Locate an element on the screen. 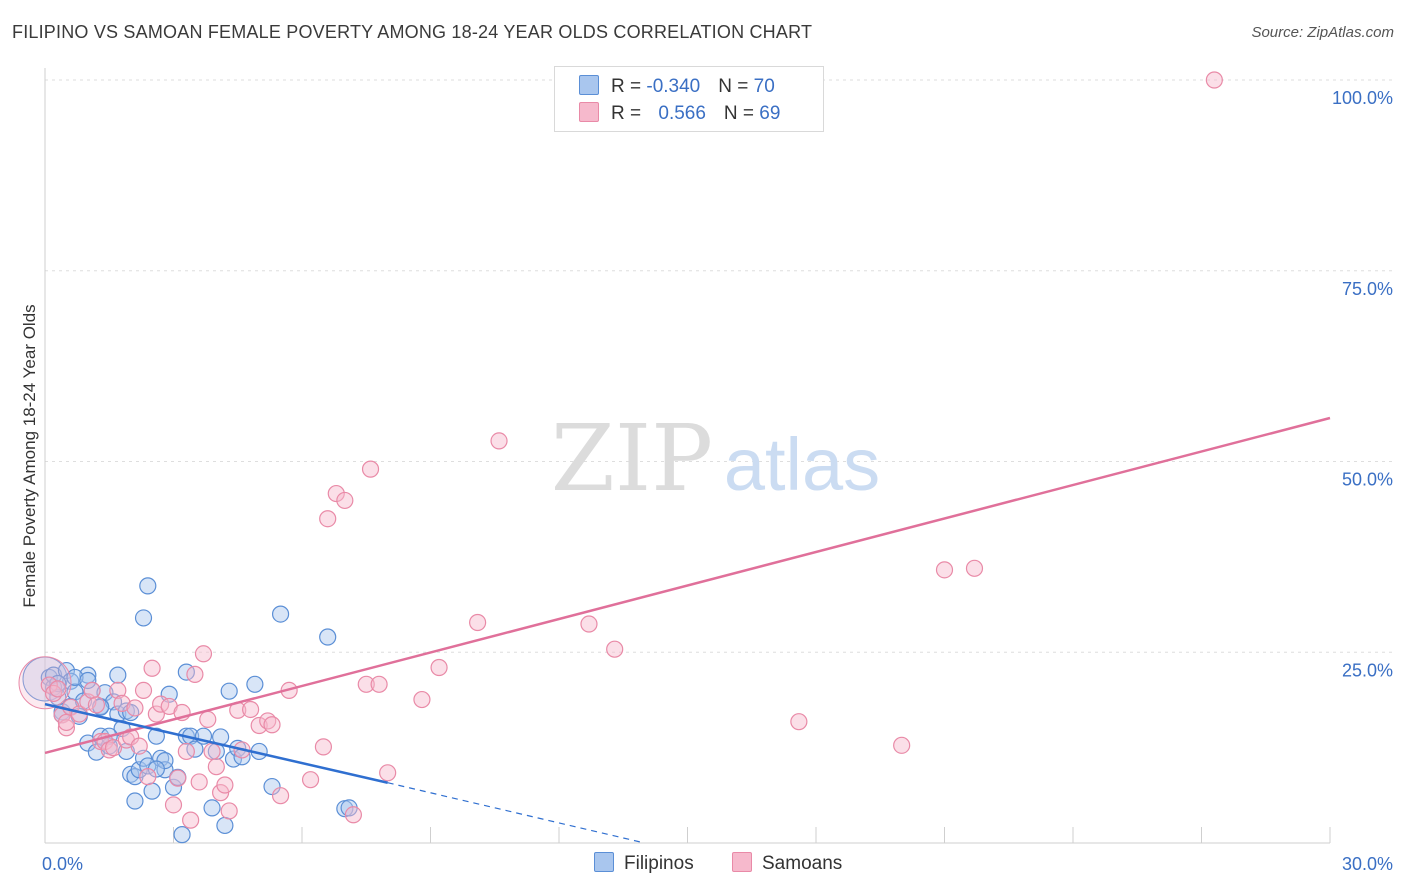 This screenshot has height=892, width=1406. legend-r-value: -0.340 is located at coordinates (673, 86).